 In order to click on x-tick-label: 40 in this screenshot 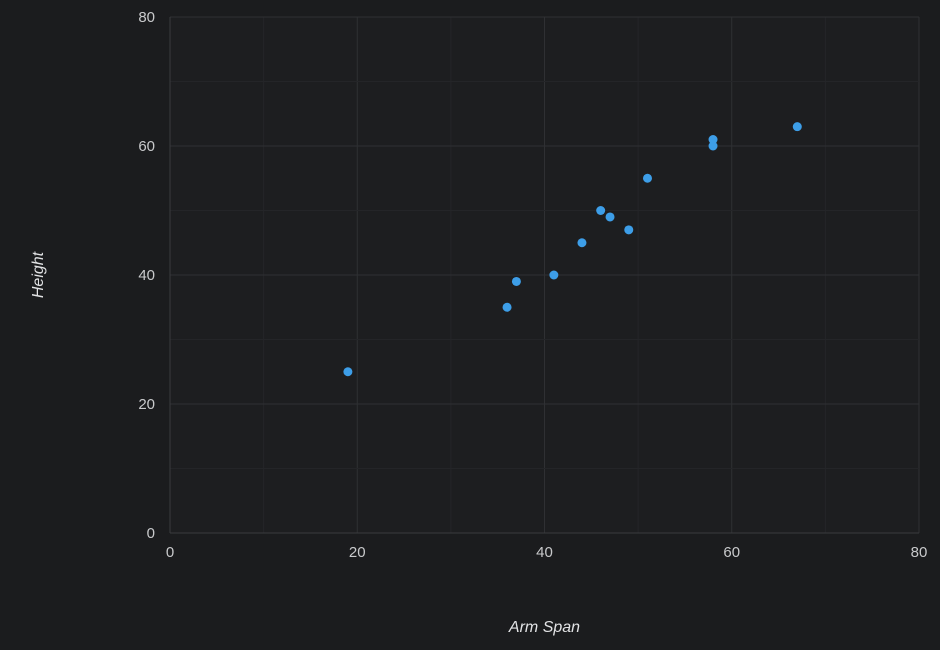, I will do `click(544, 552)`.